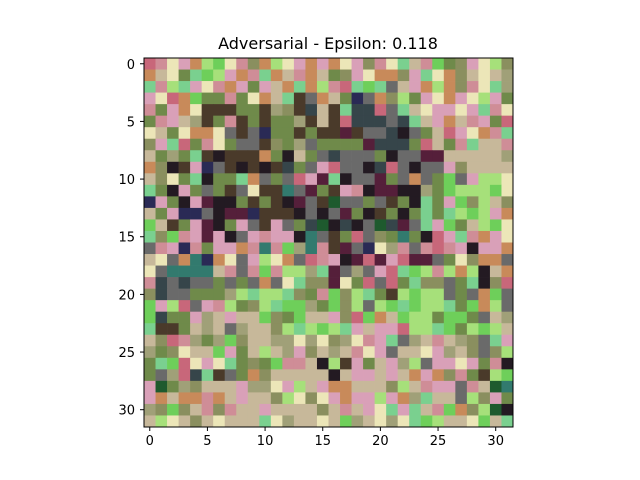 This screenshot has height=480, width=640. I want to click on x-tick-label: 10, so click(265, 441).